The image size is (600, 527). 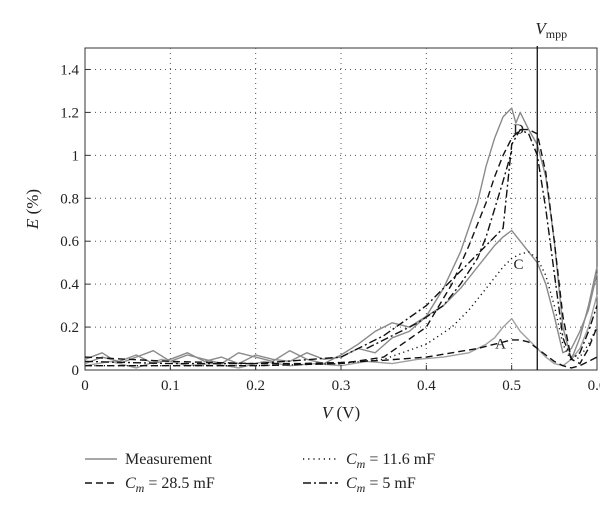 What do you see at coordinates (76, 156) in the screenshot?
I see `y-tick-label: 1` at bounding box center [76, 156].